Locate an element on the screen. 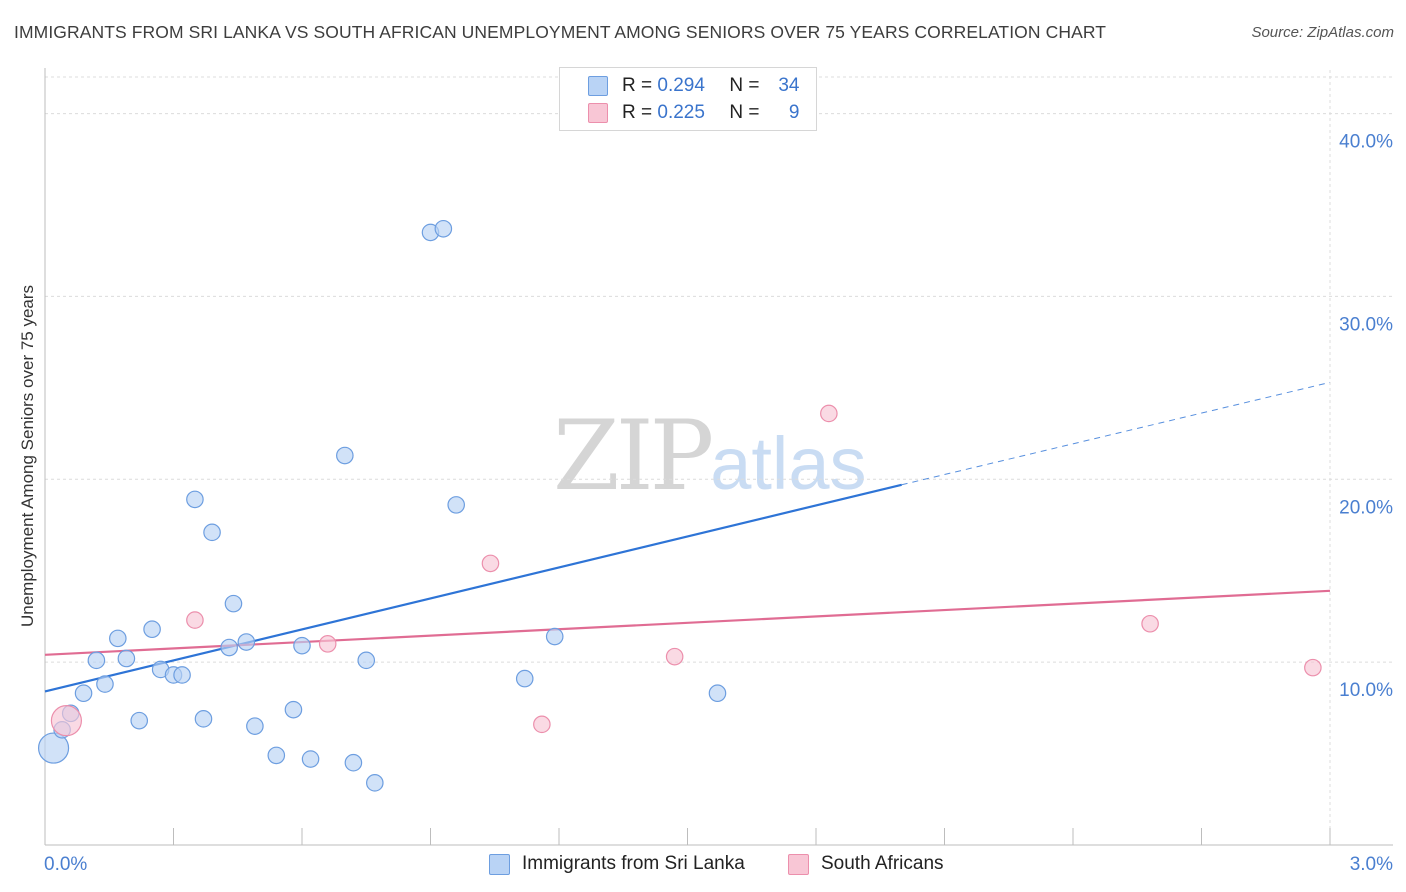 The image size is (1406, 892). y-tick-label: 30.0% is located at coordinates (1366, 324).